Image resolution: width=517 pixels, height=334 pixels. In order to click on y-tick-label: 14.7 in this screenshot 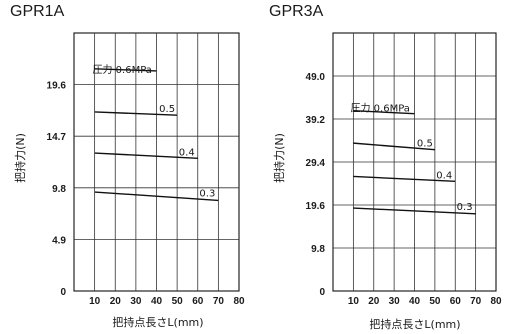, I will do `click(57, 137)`.